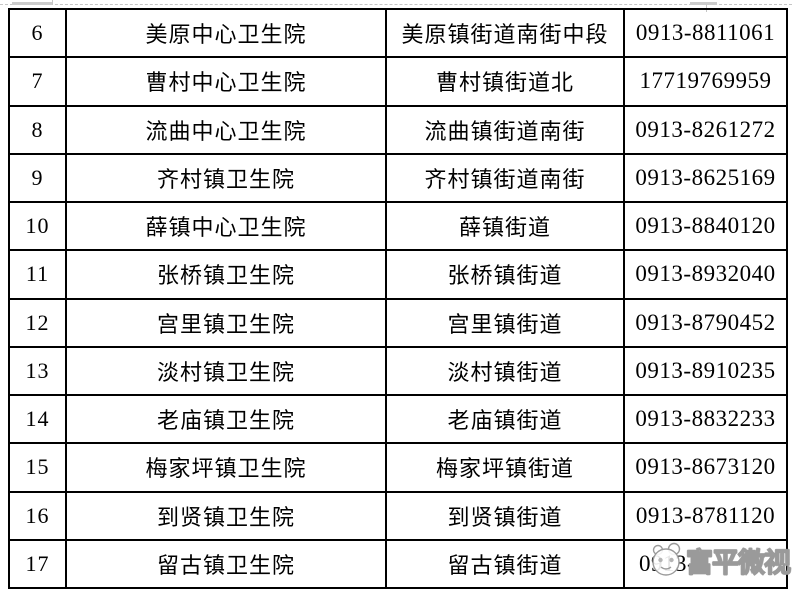 Image resolution: width=792 pixels, height=596 pixels. What do you see at coordinates (37, 33) in the screenshot?
I see `row-number-cell: 6` at bounding box center [37, 33].